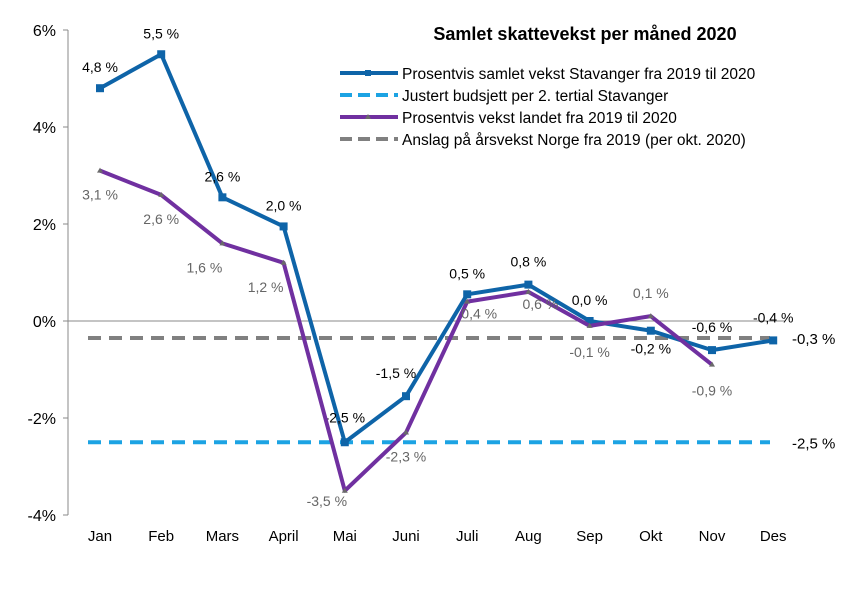 Image resolution: width=863 pixels, height=589 pixels. I want to click on data-label: -3,5 %, so click(327, 501).